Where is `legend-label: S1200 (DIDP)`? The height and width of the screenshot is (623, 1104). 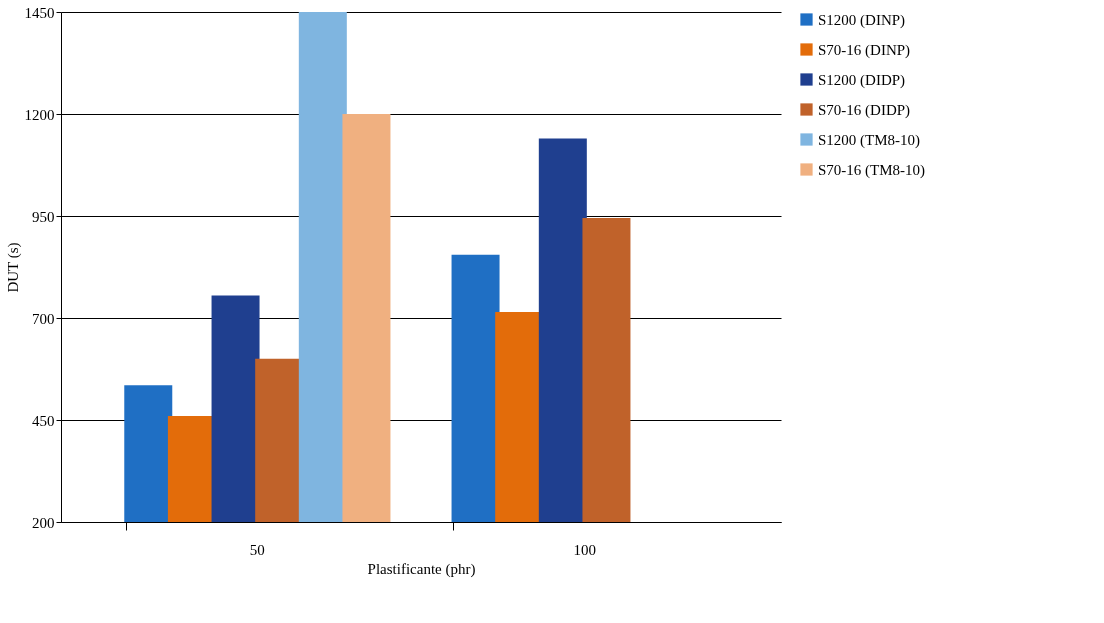
legend-label: S1200 (DIDP) is located at coordinates (862, 80).